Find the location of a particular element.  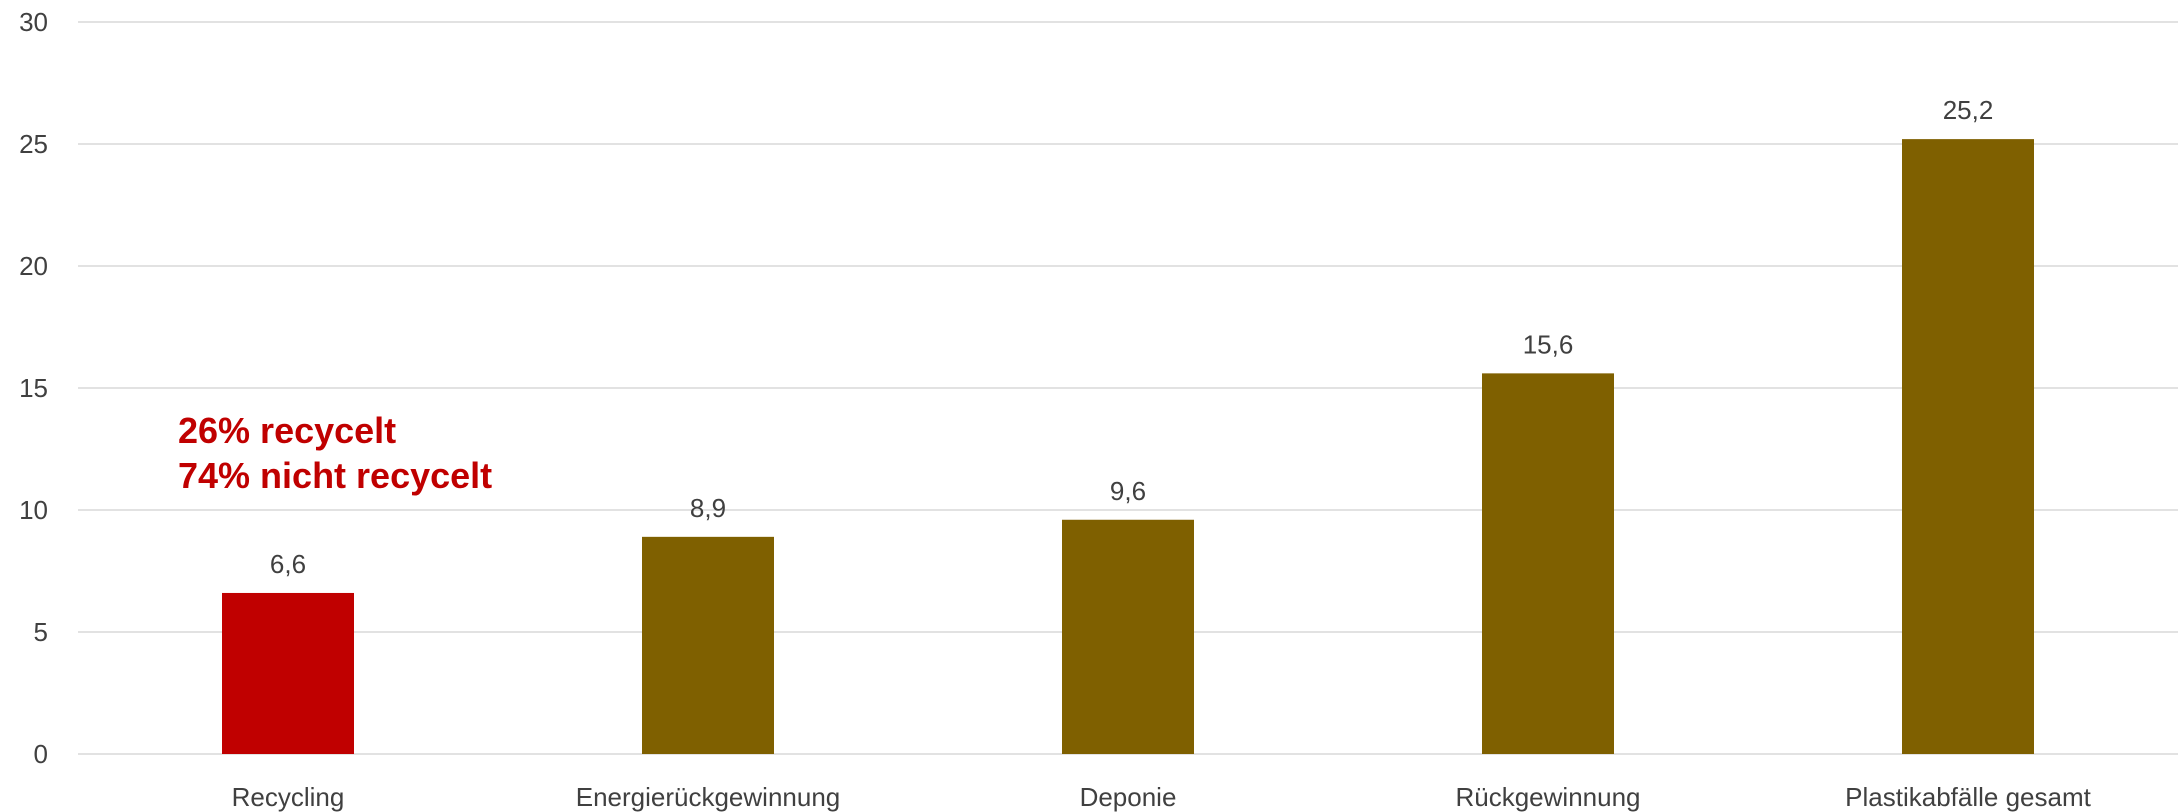

y-tick-label: 25 is located at coordinates (33, 144).